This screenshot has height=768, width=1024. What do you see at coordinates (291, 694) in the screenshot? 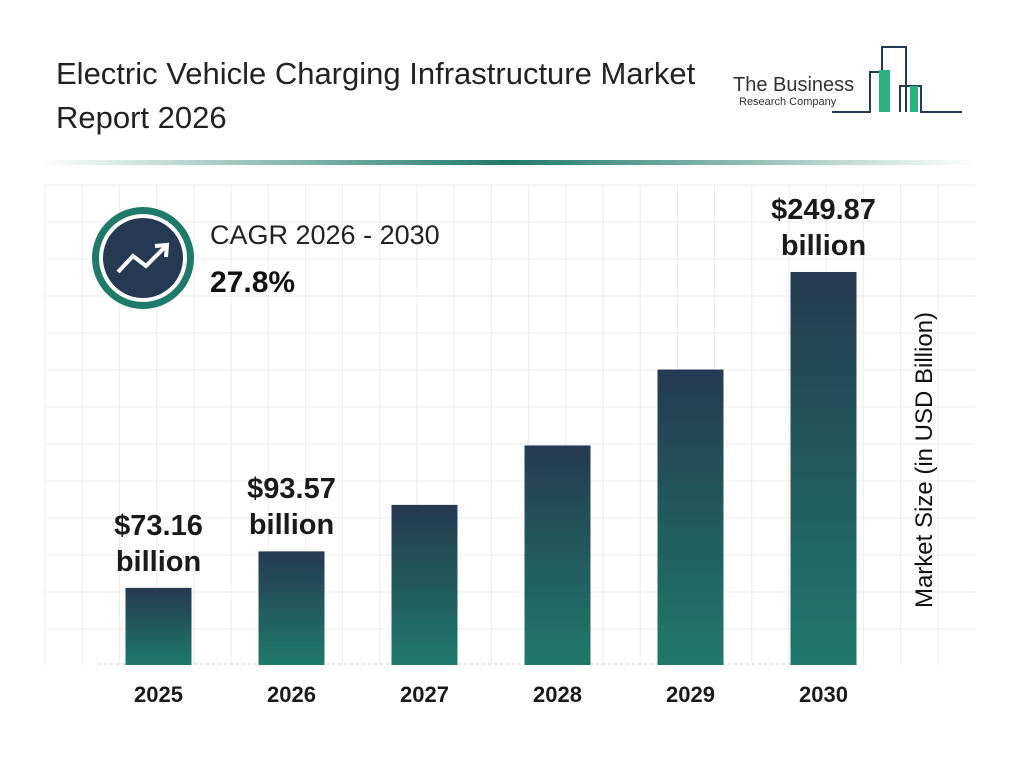
I see `x-tick-label: 2026` at bounding box center [291, 694].